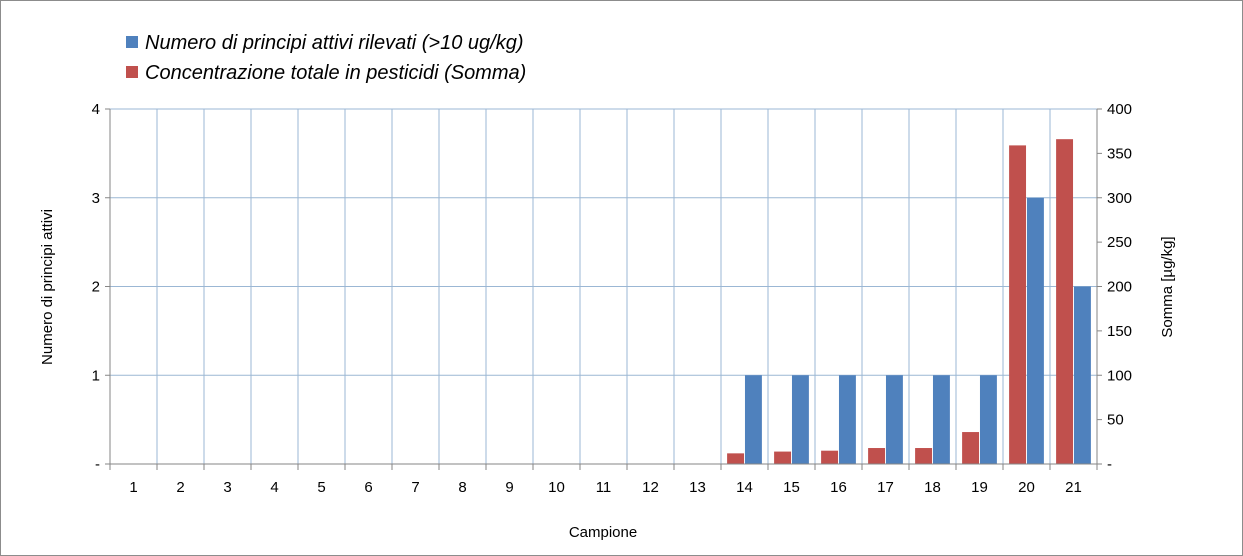 This screenshot has width=1243, height=556. Describe the element at coordinates (1109, 464) in the screenshot. I see `y2-tick-label: -` at that location.